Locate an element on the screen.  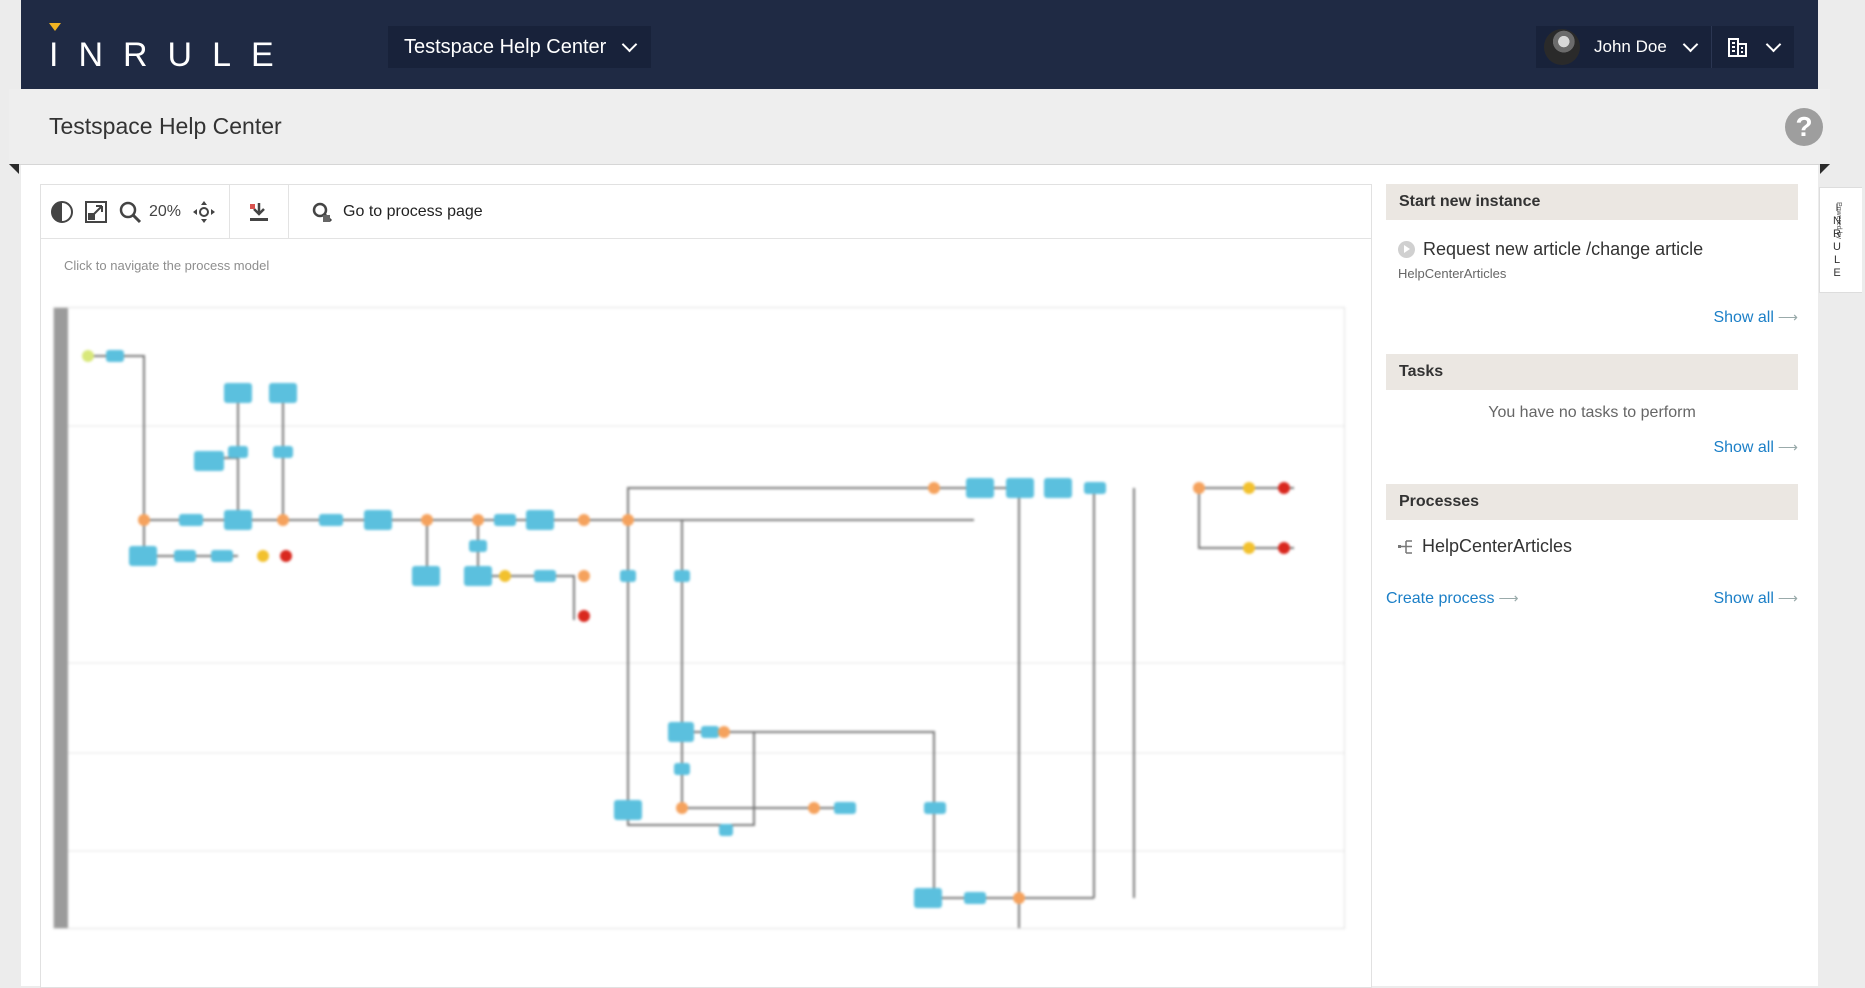
workspace-name: Testspace Help Center is located at coordinates (505, 46).